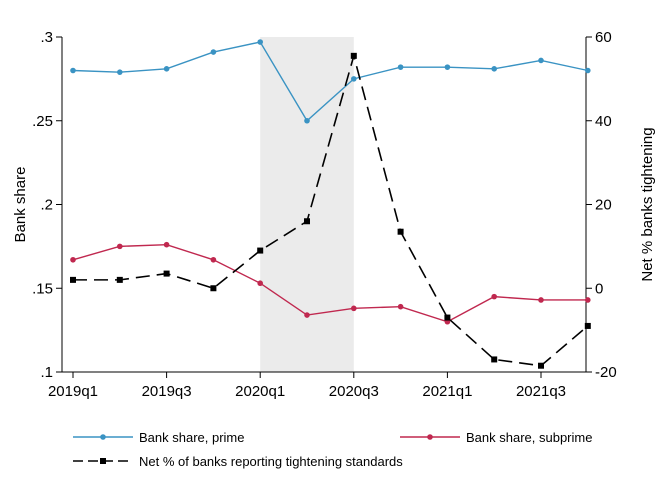  I want to click on shaded-region, so click(307, 204).